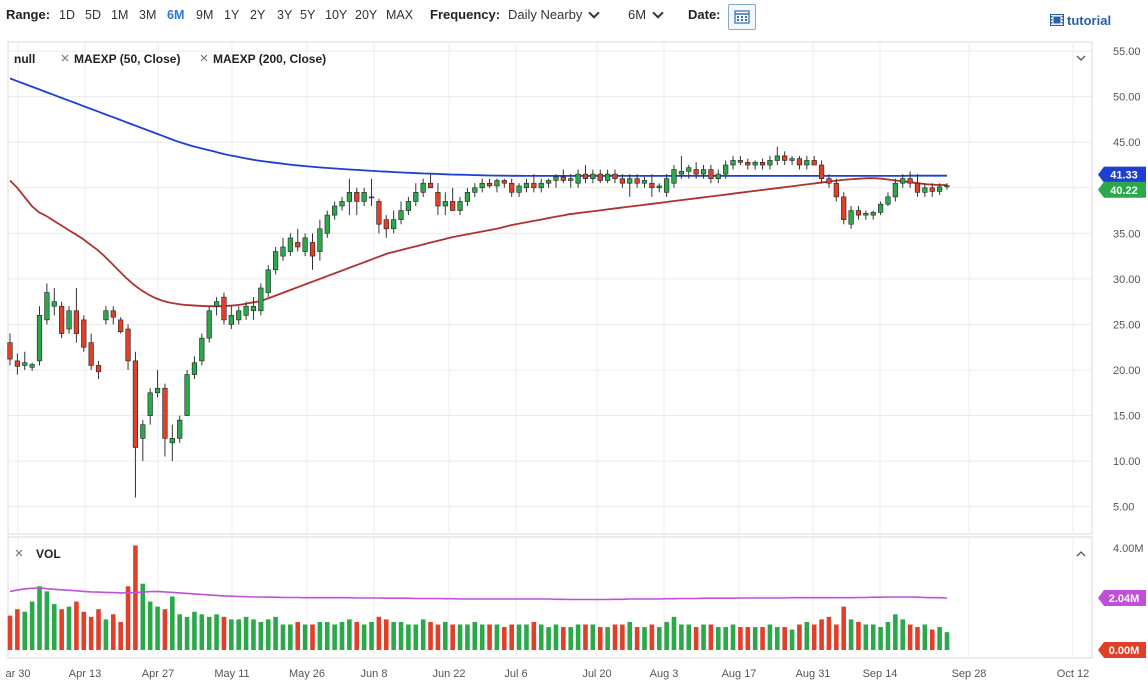 The image size is (1148, 688). Describe the element at coordinates (515, 674) in the screenshot. I see `x-tick-label: Jul 6` at that location.